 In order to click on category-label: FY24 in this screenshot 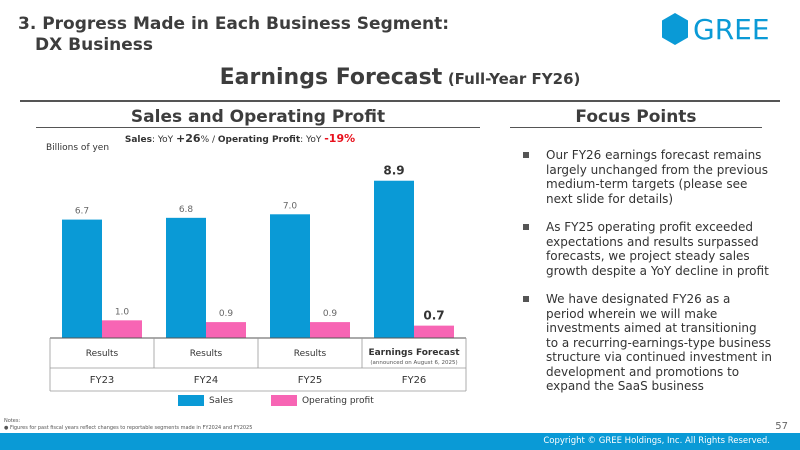, I will do `click(206, 380)`.